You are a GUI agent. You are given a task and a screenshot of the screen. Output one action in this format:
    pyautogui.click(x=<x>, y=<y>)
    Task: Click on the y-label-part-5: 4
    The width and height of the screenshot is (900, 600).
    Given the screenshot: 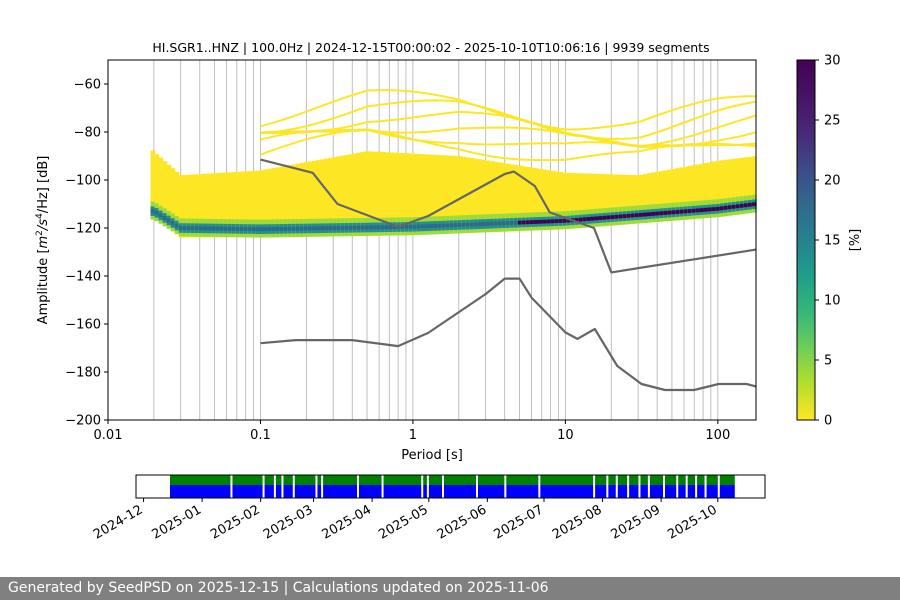 What is the action you would take?
    pyautogui.click(x=40, y=216)
    